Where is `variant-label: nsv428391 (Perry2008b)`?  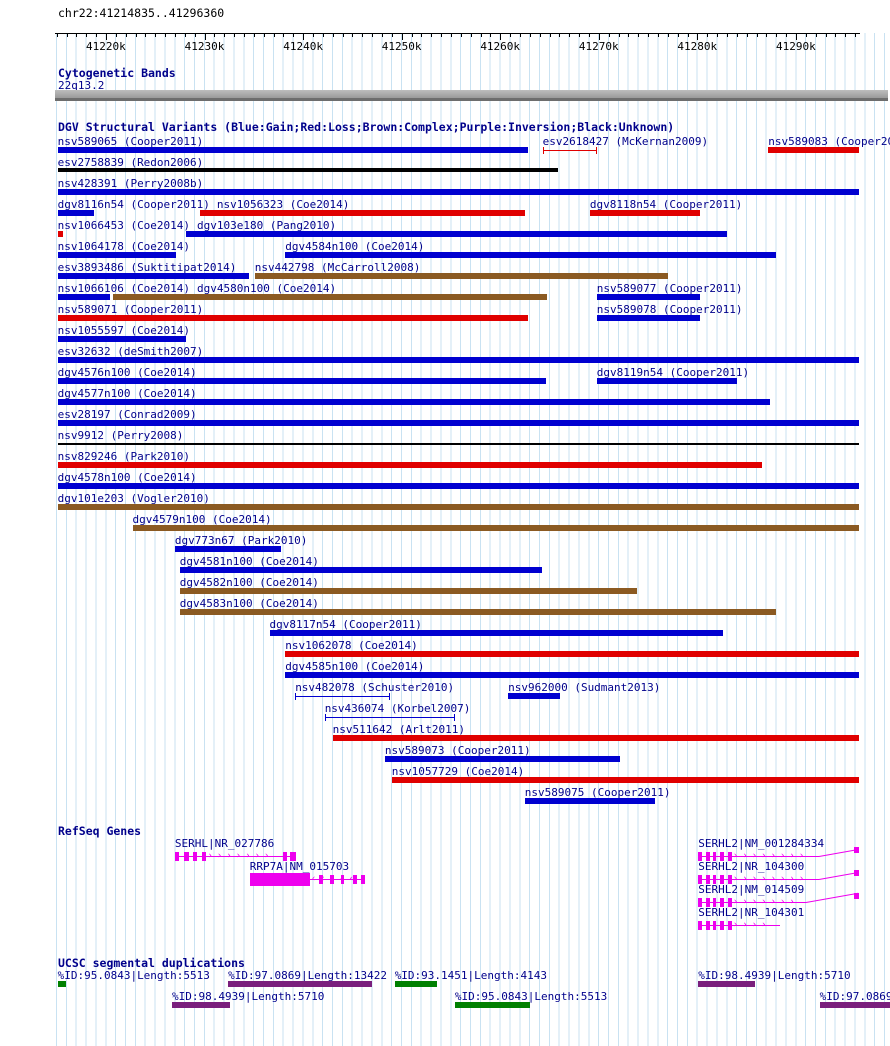
variant-label: nsv428391 (Perry2008b) is located at coordinates (130, 183).